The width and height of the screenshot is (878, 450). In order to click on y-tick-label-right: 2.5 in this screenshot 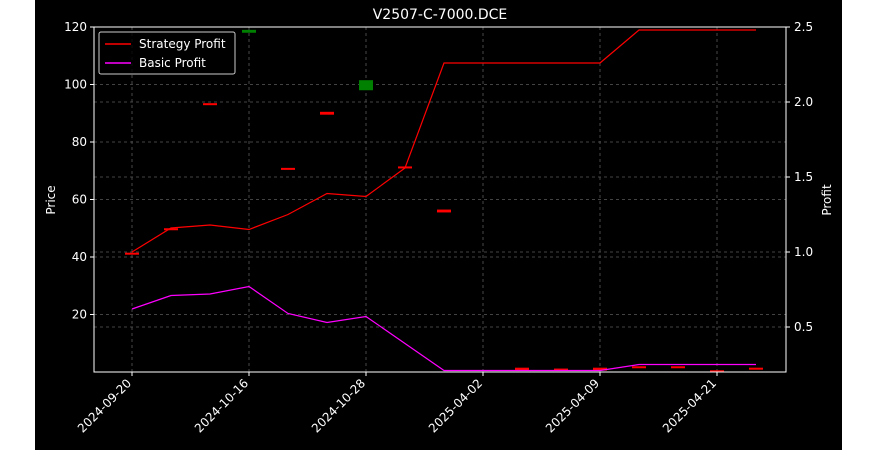, I will do `click(803, 27)`.